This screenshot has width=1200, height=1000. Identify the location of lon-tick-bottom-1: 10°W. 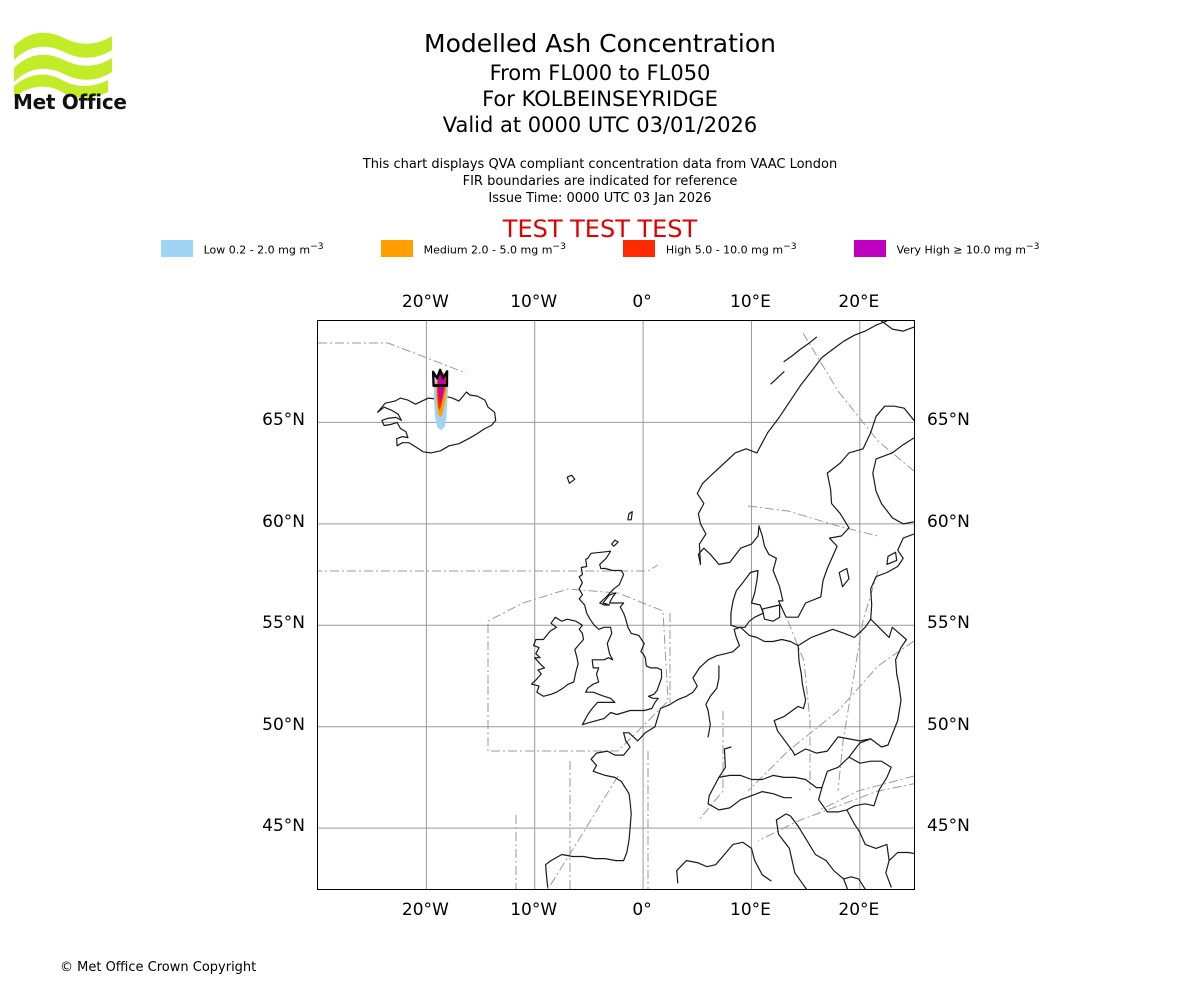
(534, 910).